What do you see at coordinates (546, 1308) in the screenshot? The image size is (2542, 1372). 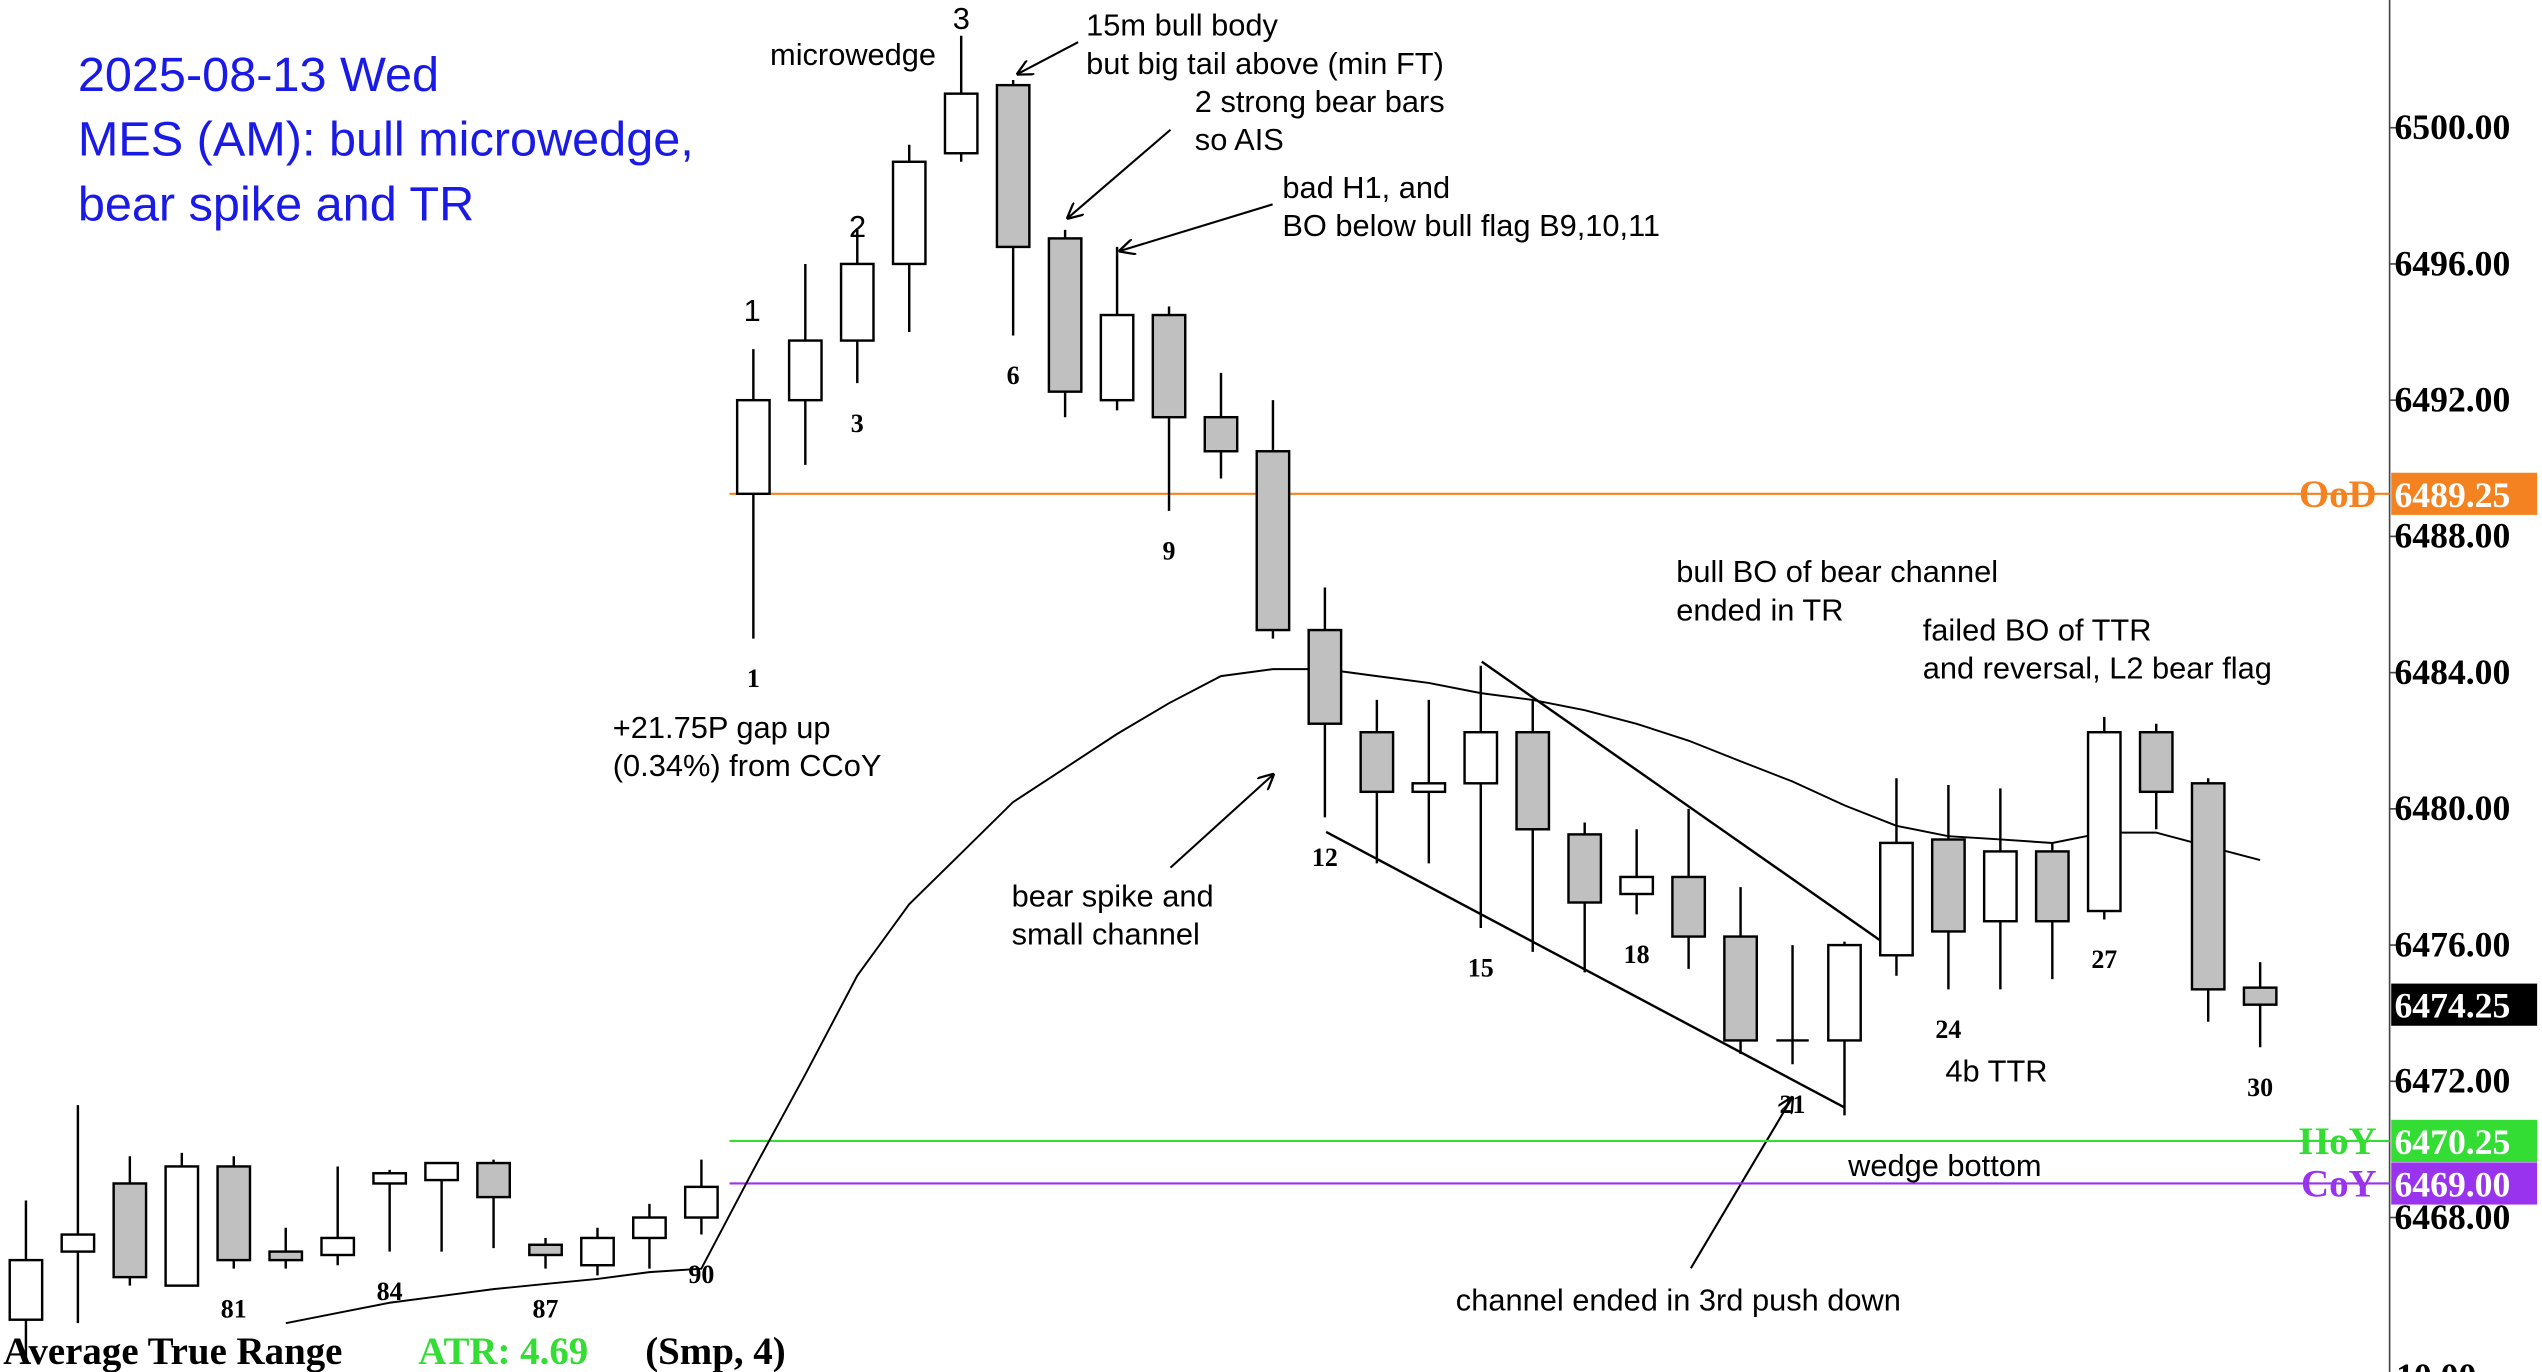 I see `bar-number: 87` at bounding box center [546, 1308].